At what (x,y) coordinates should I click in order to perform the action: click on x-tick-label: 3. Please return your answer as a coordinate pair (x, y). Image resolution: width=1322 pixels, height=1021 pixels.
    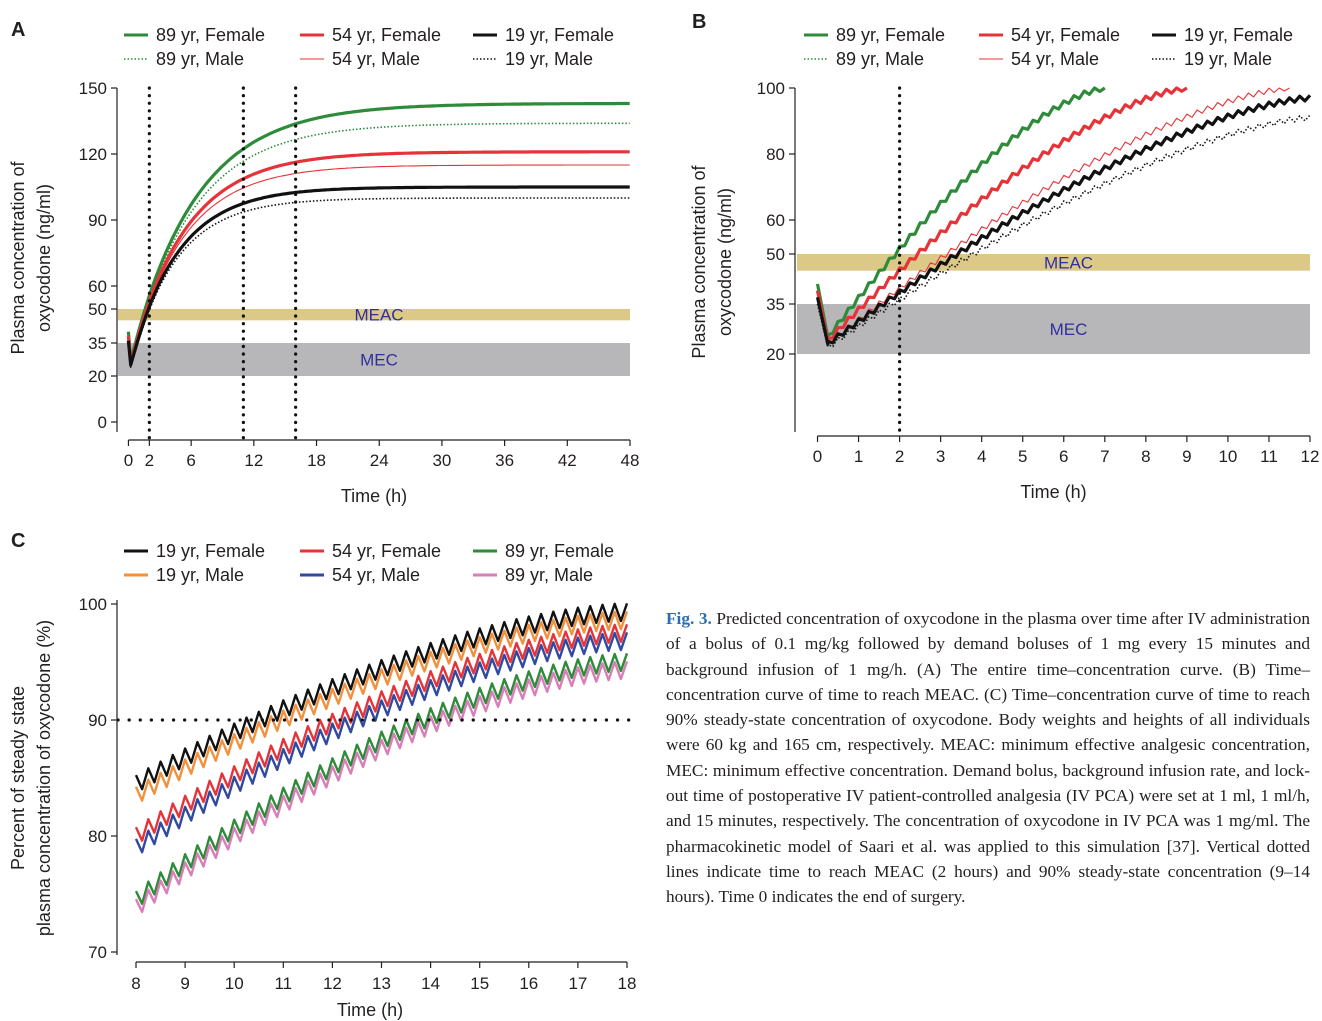
    Looking at the image, I should click on (940, 456).